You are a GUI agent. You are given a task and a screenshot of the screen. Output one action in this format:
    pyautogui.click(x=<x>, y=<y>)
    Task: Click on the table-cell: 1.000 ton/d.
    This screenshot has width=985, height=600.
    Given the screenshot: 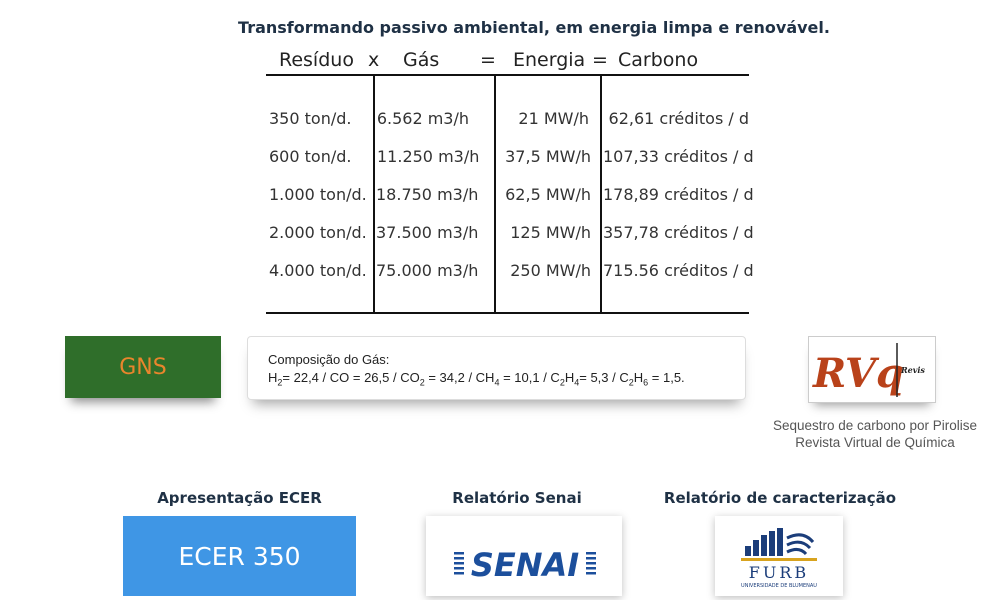 What is the action you would take?
    pyautogui.click(x=318, y=194)
    